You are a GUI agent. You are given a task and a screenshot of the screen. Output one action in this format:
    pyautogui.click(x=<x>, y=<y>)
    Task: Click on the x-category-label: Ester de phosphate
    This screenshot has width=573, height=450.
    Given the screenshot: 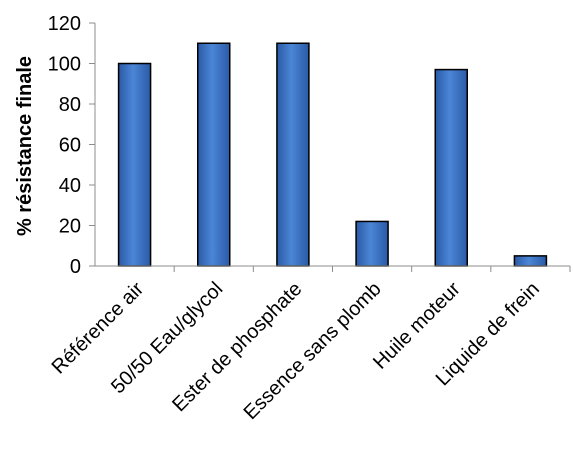 What is the action you would take?
    pyautogui.click(x=237, y=347)
    